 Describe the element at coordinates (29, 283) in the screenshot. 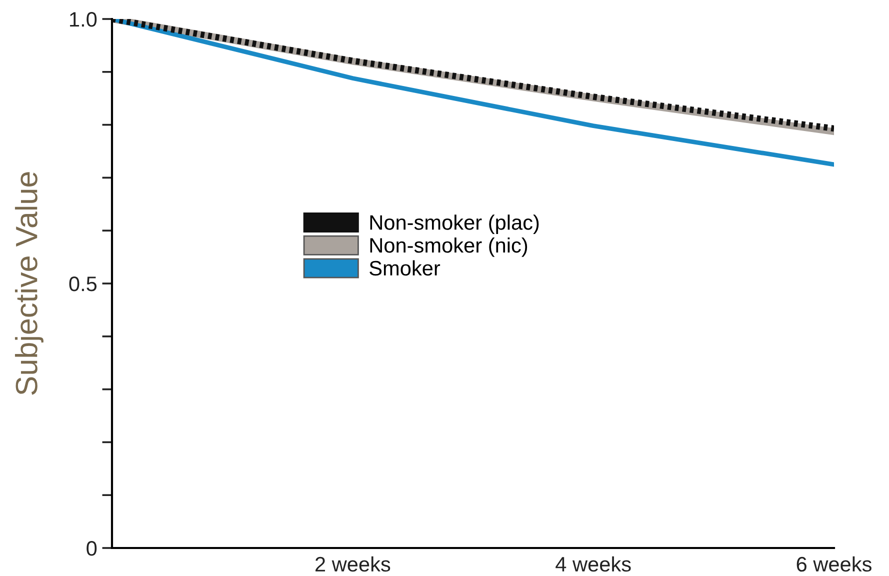

I see `y-axis-title: Subjective Value` at that location.